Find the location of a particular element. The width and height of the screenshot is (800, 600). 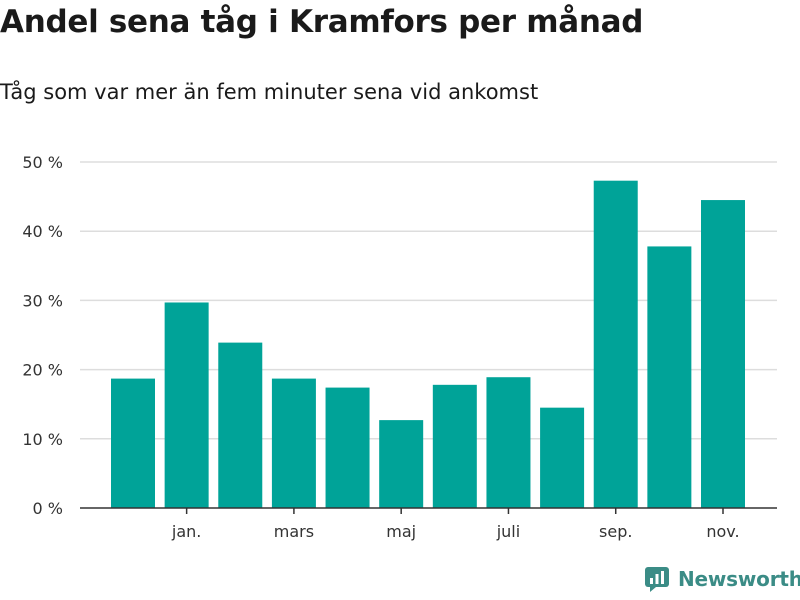

x-tick-label: maj is located at coordinates (401, 531).